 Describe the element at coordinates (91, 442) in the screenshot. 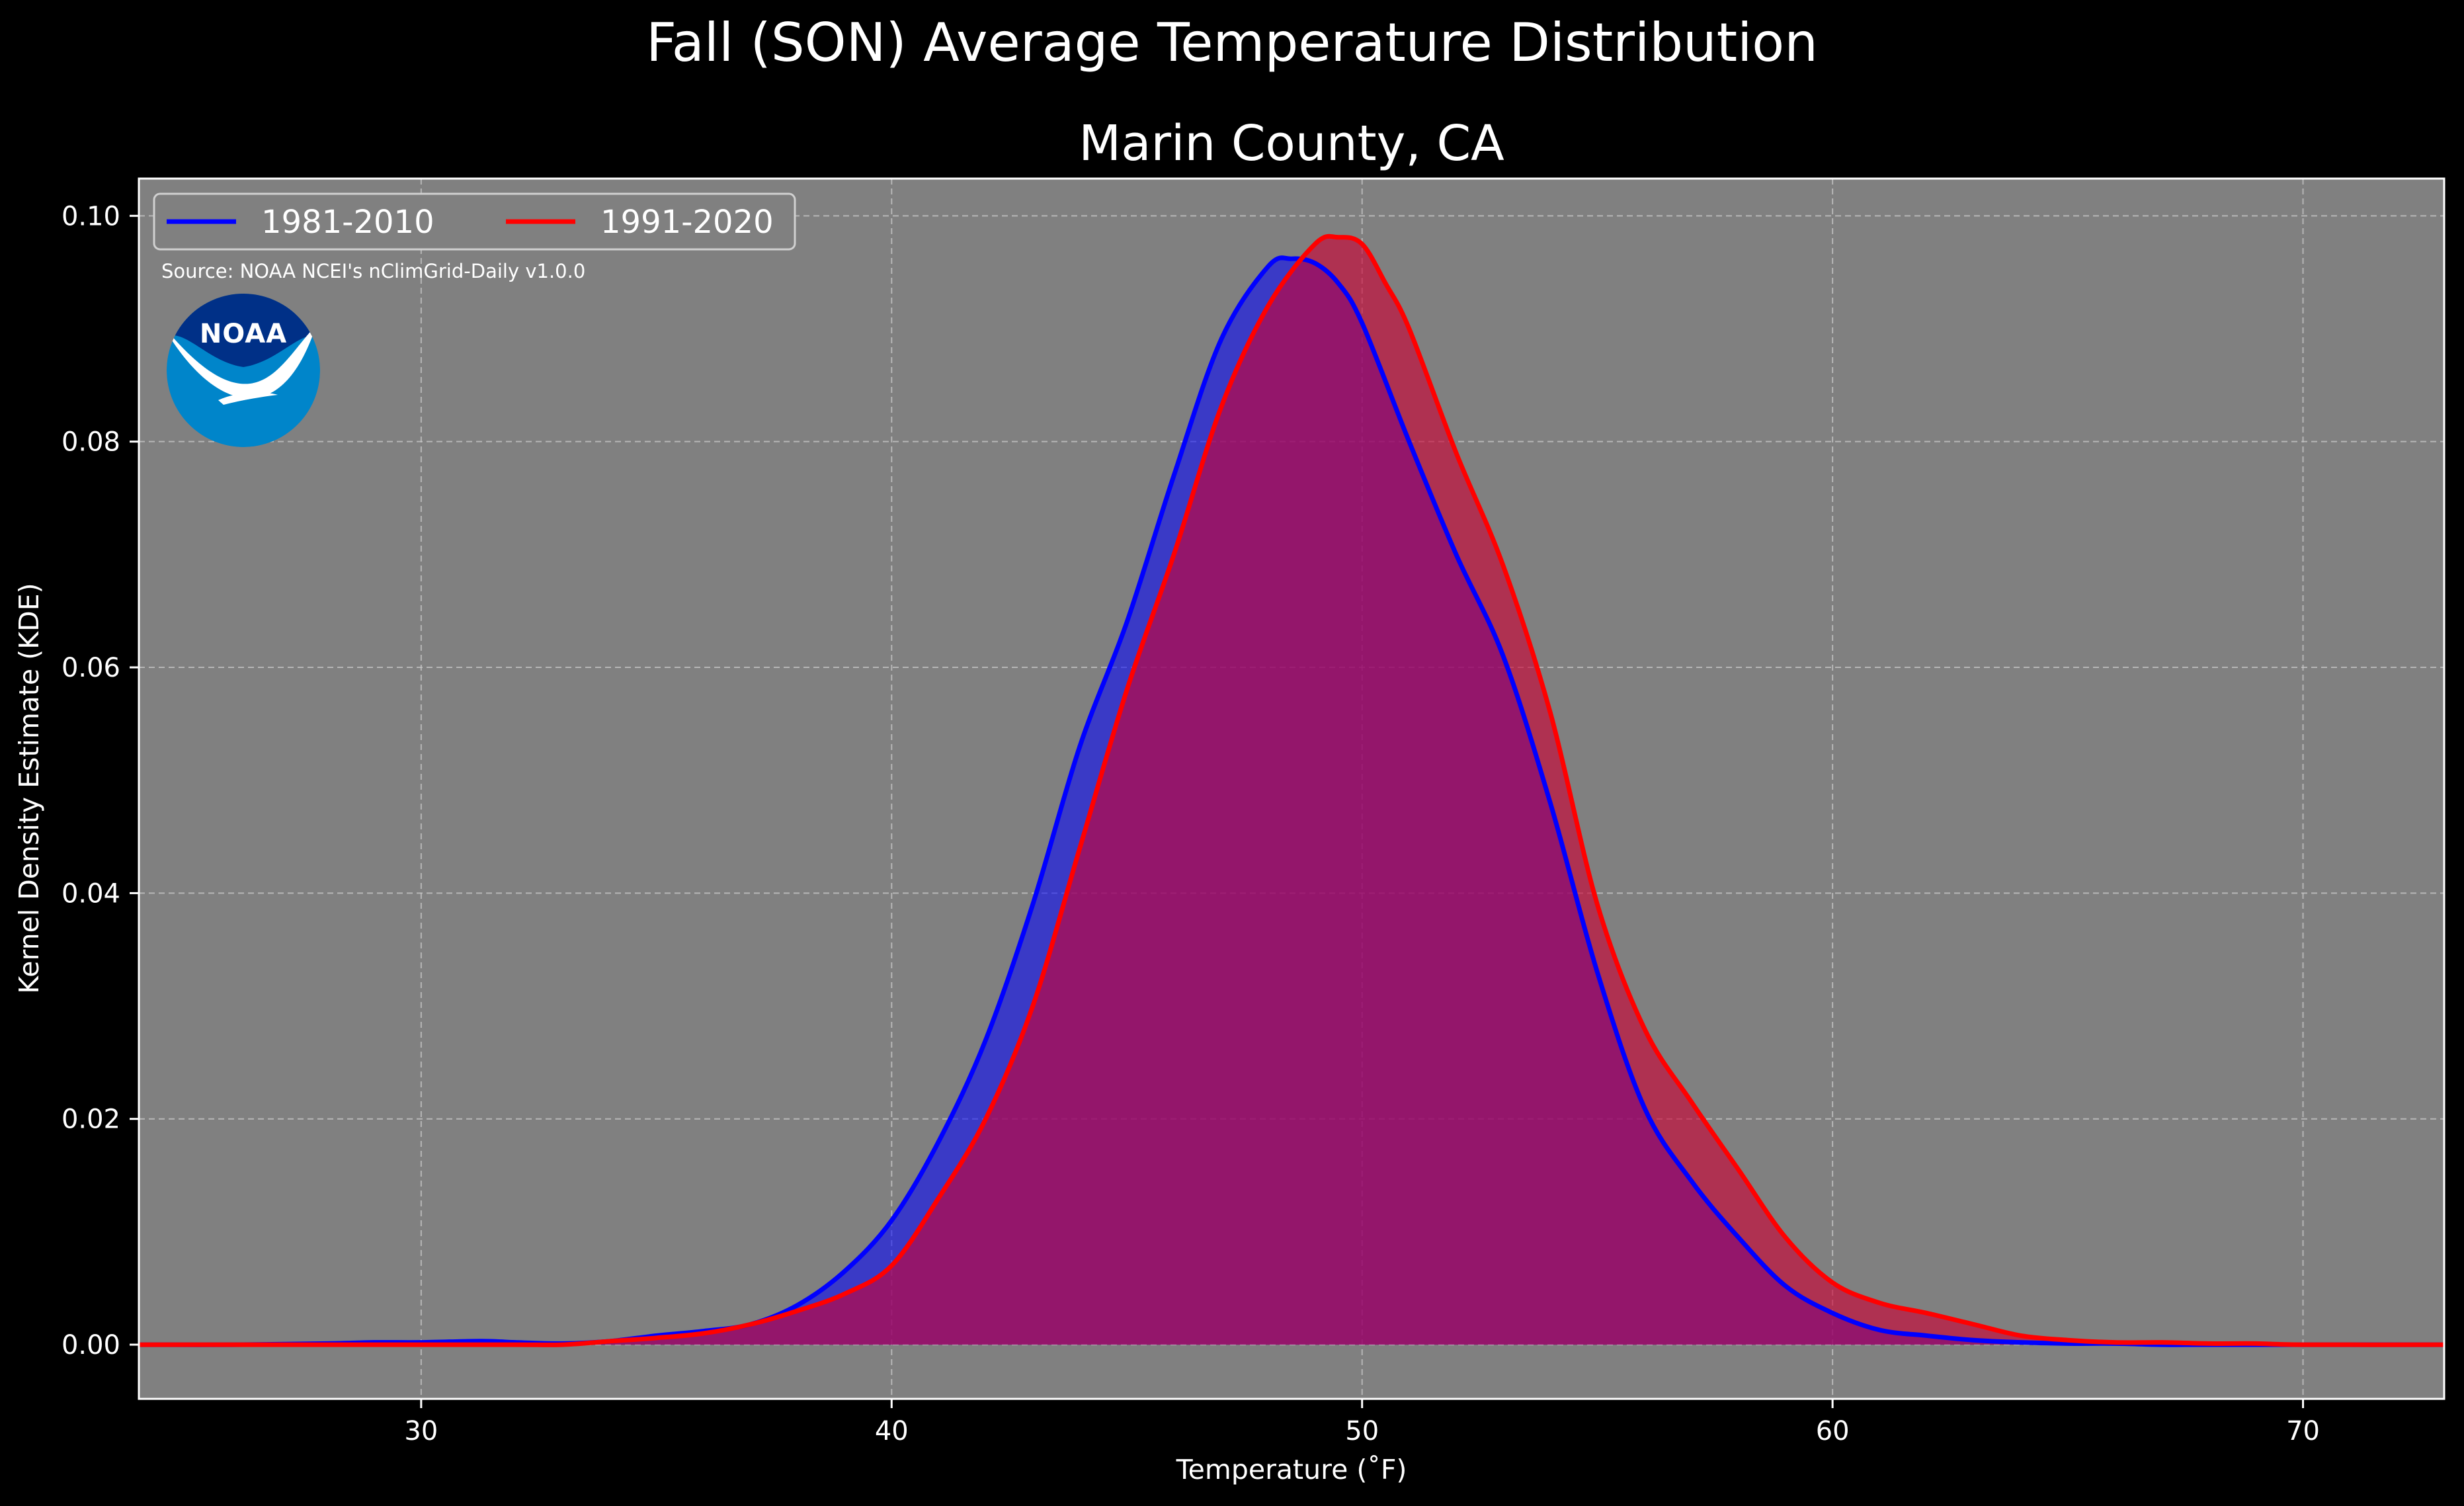

I see `y-tick-label: 0.08` at that location.